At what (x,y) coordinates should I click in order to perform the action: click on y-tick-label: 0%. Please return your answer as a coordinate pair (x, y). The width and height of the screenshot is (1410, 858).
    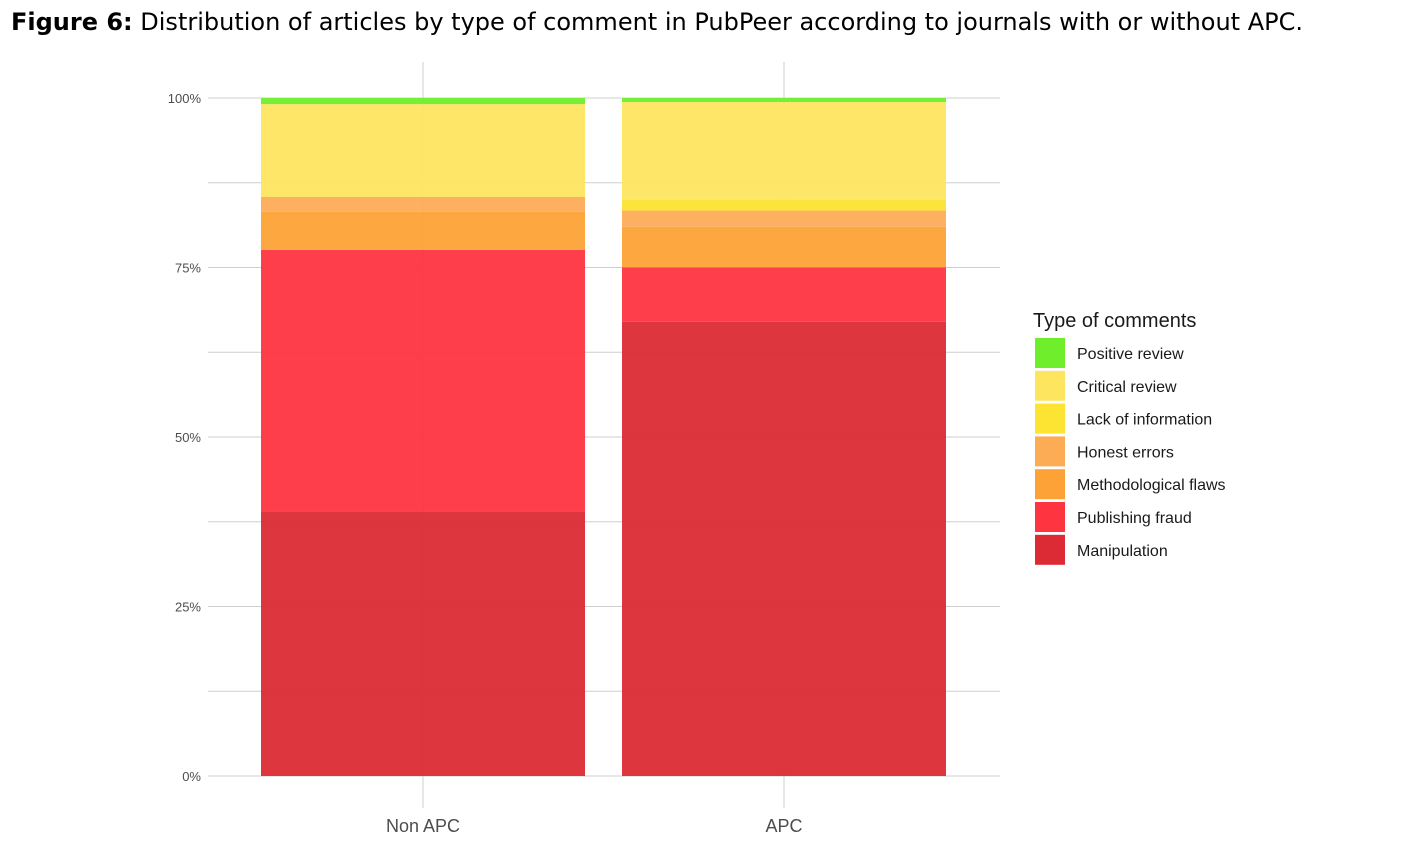
    Looking at the image, I should click on (191, 776).